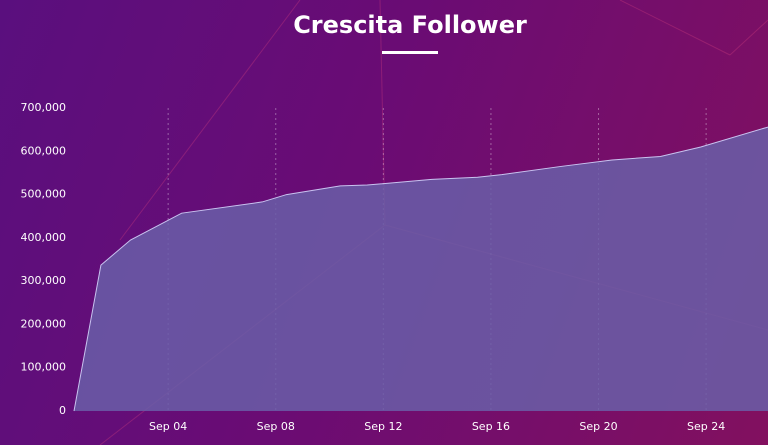 The height and width of the screenshot is (445, 768). I want to click on y-tick-label: 0, so click(62, 410).